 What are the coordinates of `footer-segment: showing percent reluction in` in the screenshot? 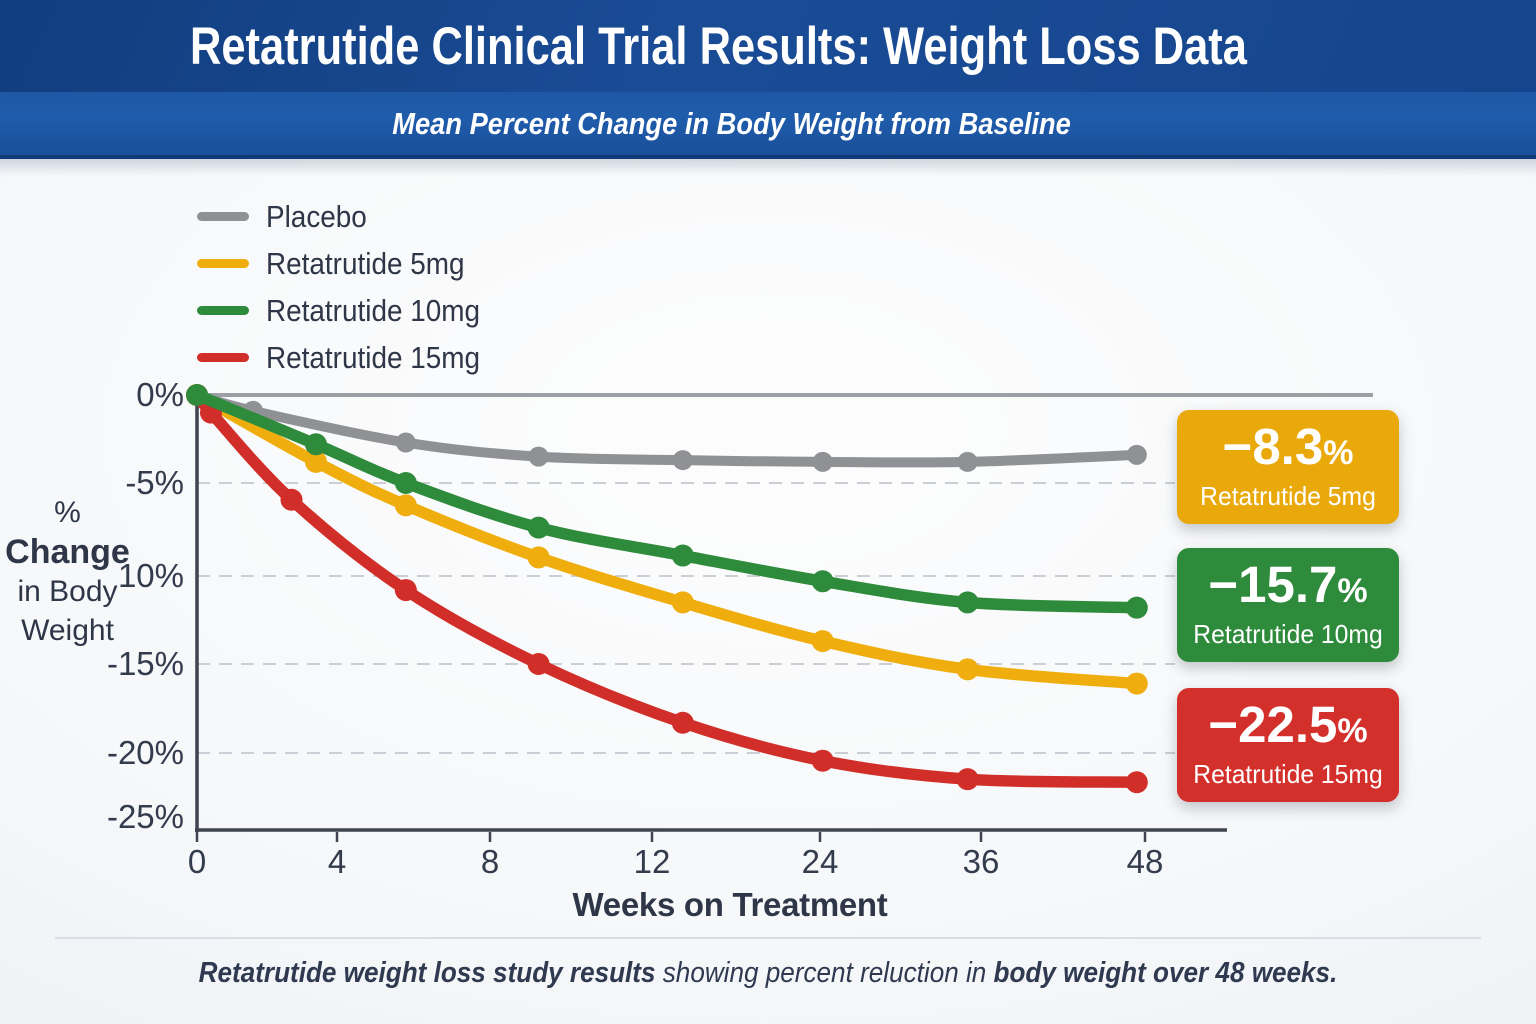 It's located at (828, 973).